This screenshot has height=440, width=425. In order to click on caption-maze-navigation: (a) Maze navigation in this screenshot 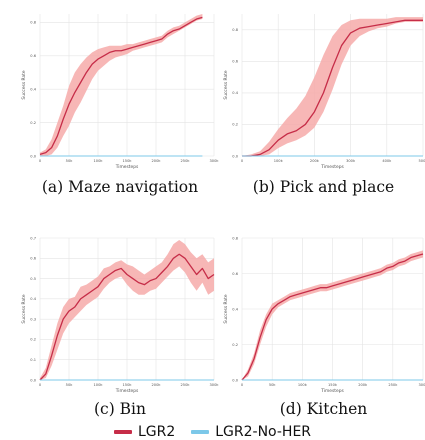, I will do `click(120, 187)`.